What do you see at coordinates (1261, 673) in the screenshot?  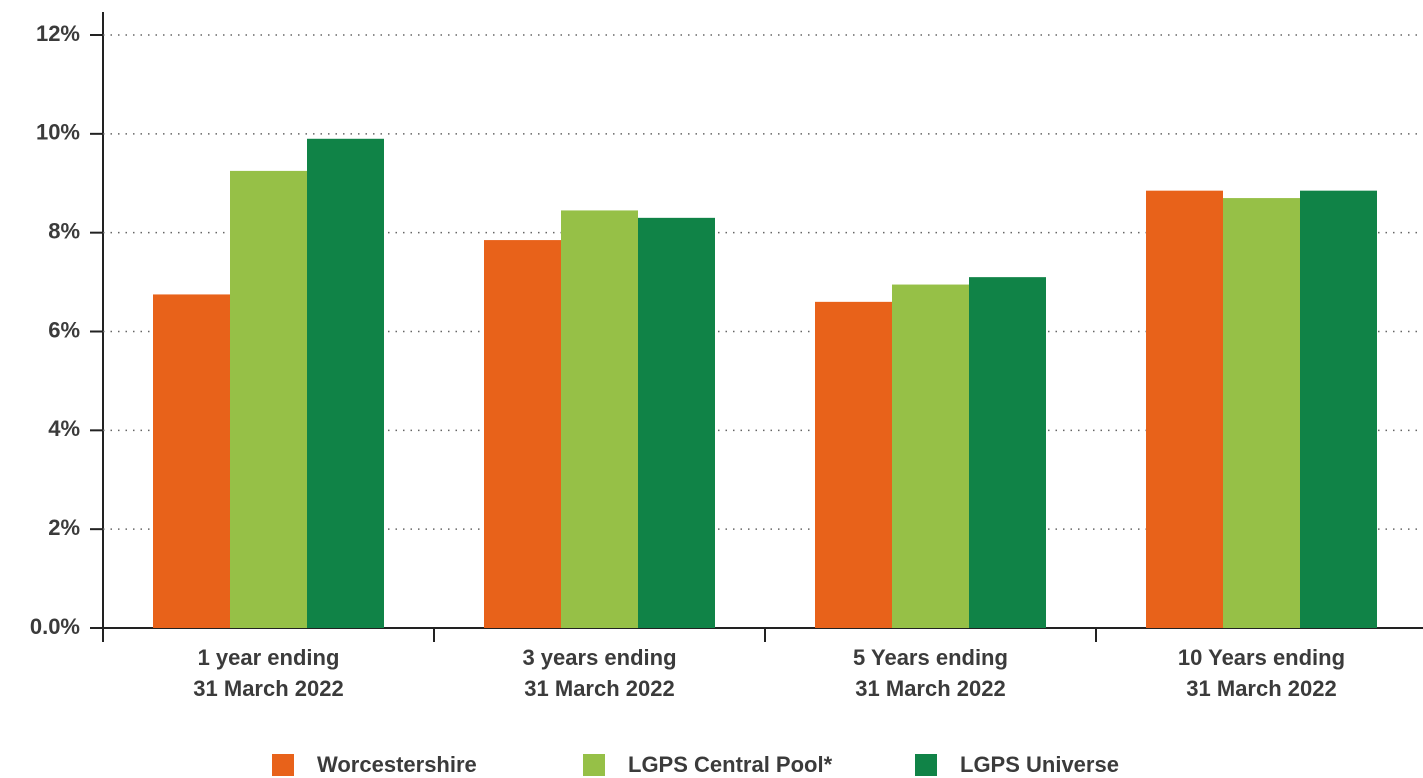 I see `x-tick-label: 10 Years ending 31 March 2022` at bounding box center [1261, 673].